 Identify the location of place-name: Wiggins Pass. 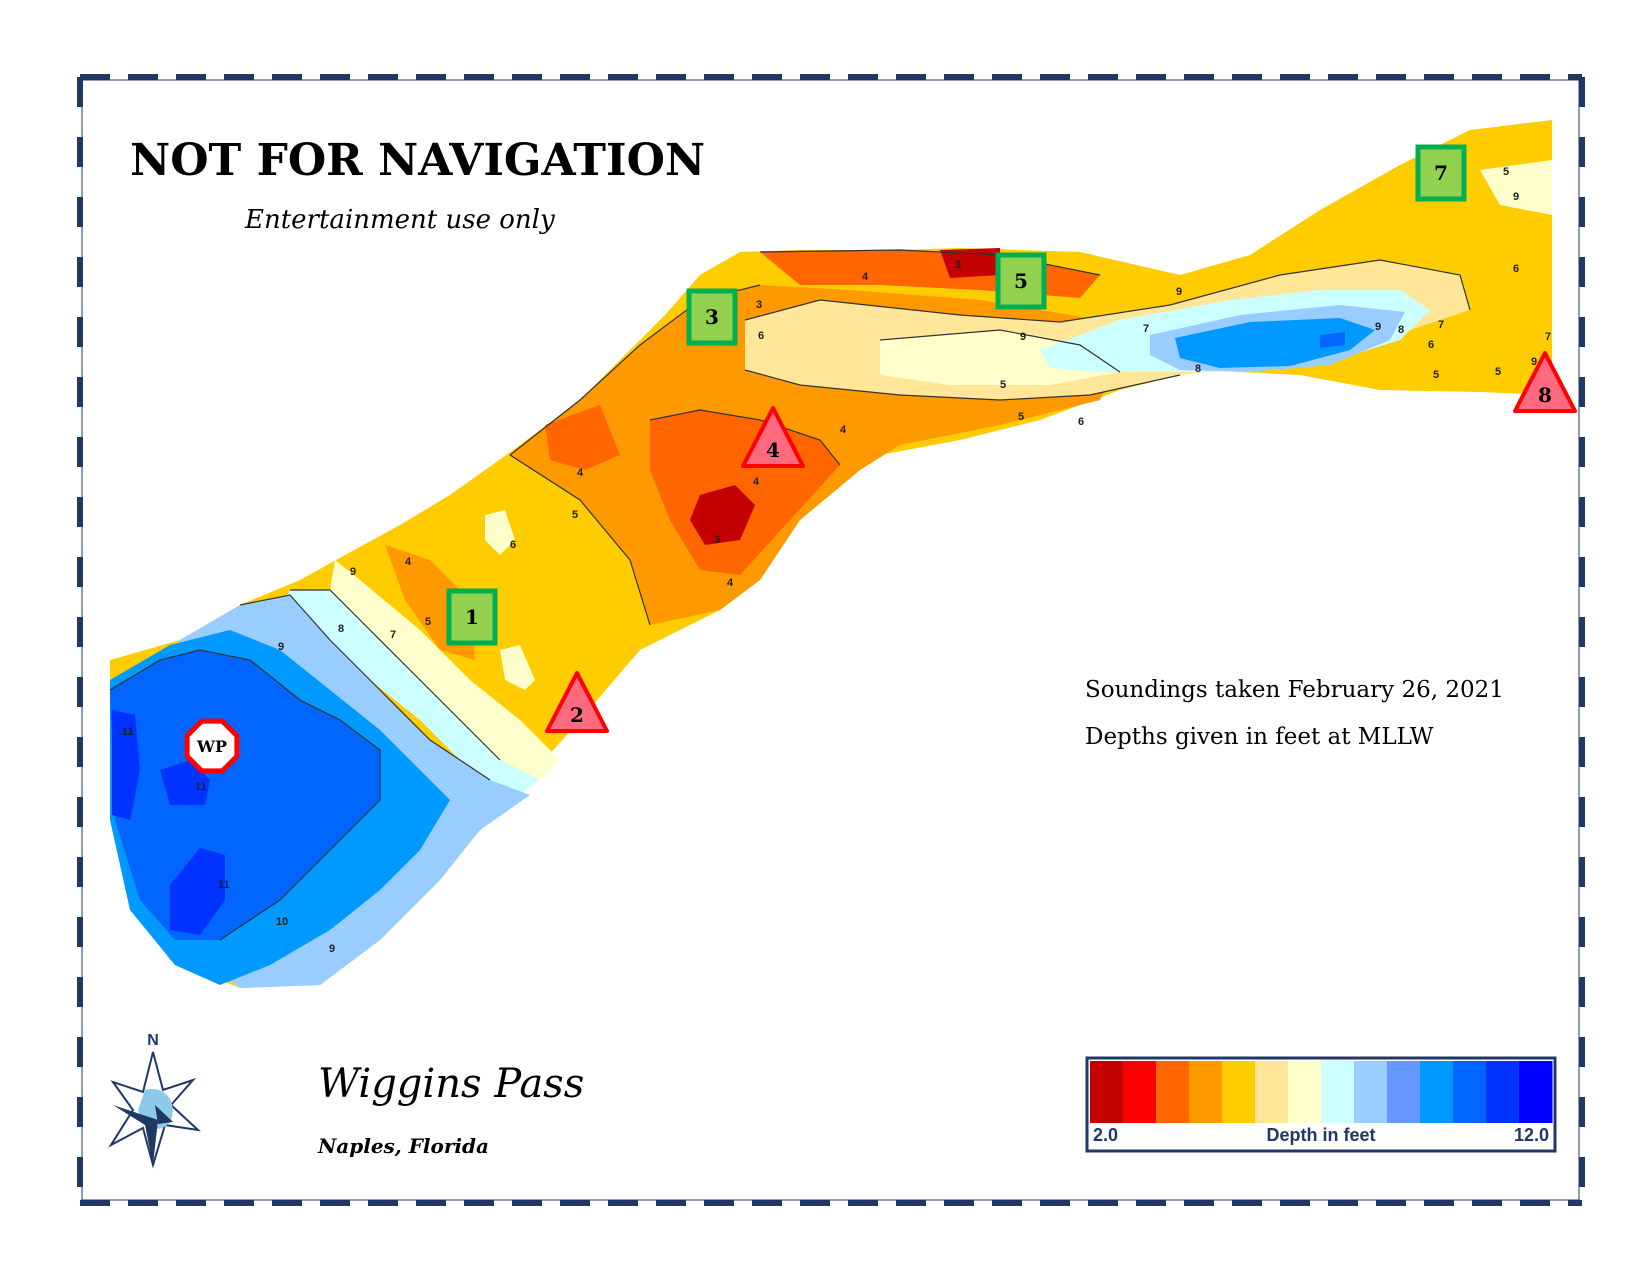
(451, 1084).